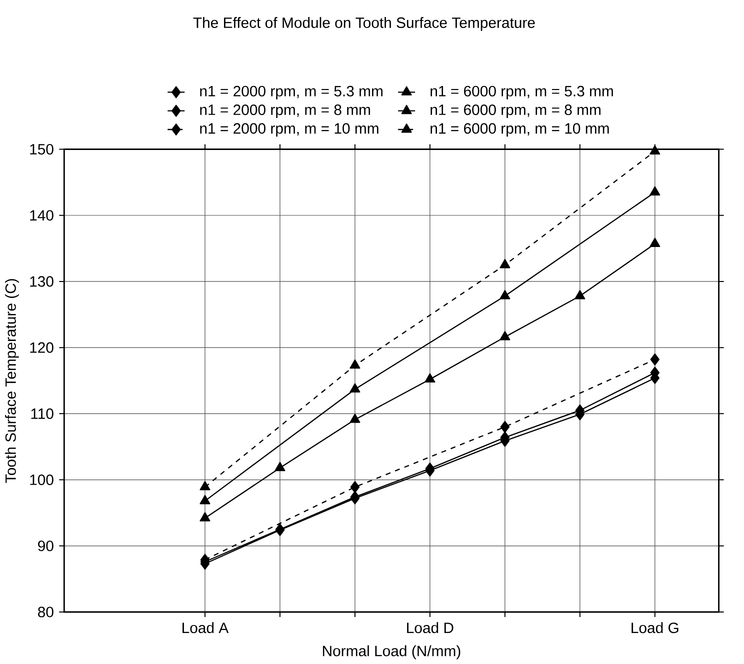 The height and width of the screenshot is (664, 744). I want to click on y-axis-title: Tooth Surface Temperature (C), so click(11, 380).